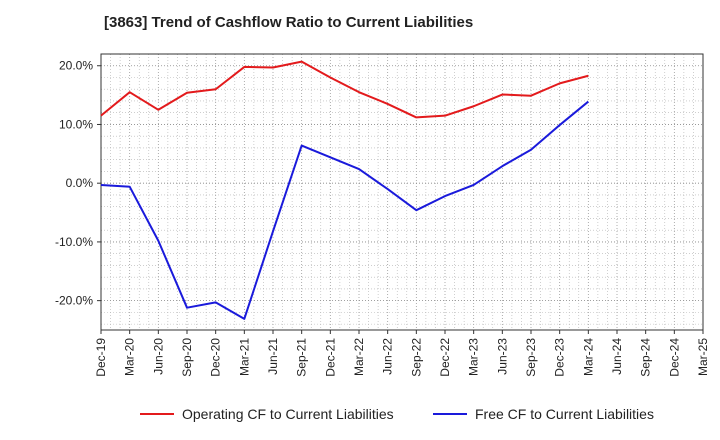 The image size is (720, 440). What do you see at coordinates (130, 357) in the screenshot?
I see `x-tick-label: Mar-20` at bounding box center [130, 357].